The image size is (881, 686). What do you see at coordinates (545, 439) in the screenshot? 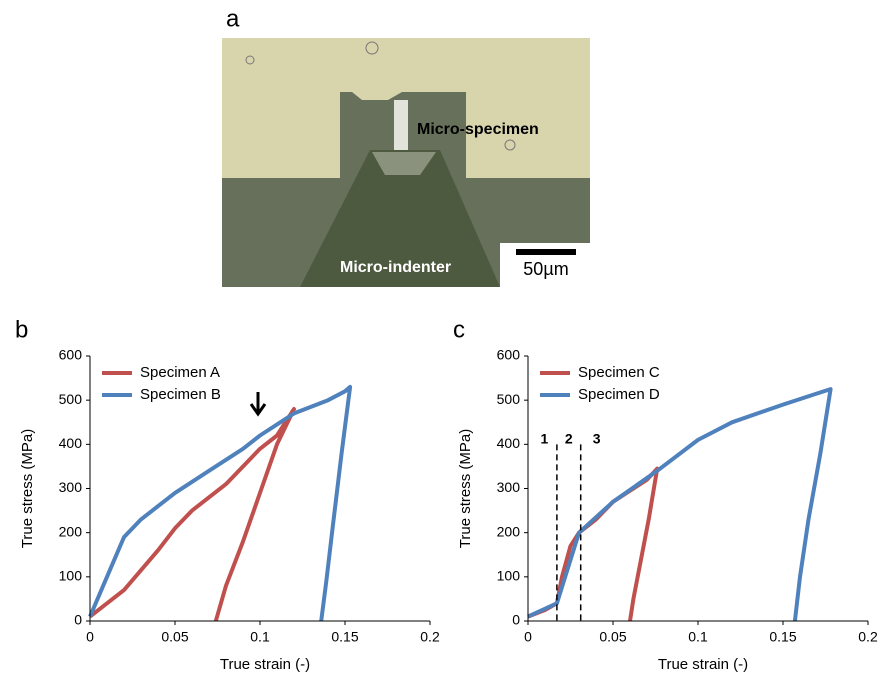
I see `phase-label: 1` at bounding box center [545, 439].